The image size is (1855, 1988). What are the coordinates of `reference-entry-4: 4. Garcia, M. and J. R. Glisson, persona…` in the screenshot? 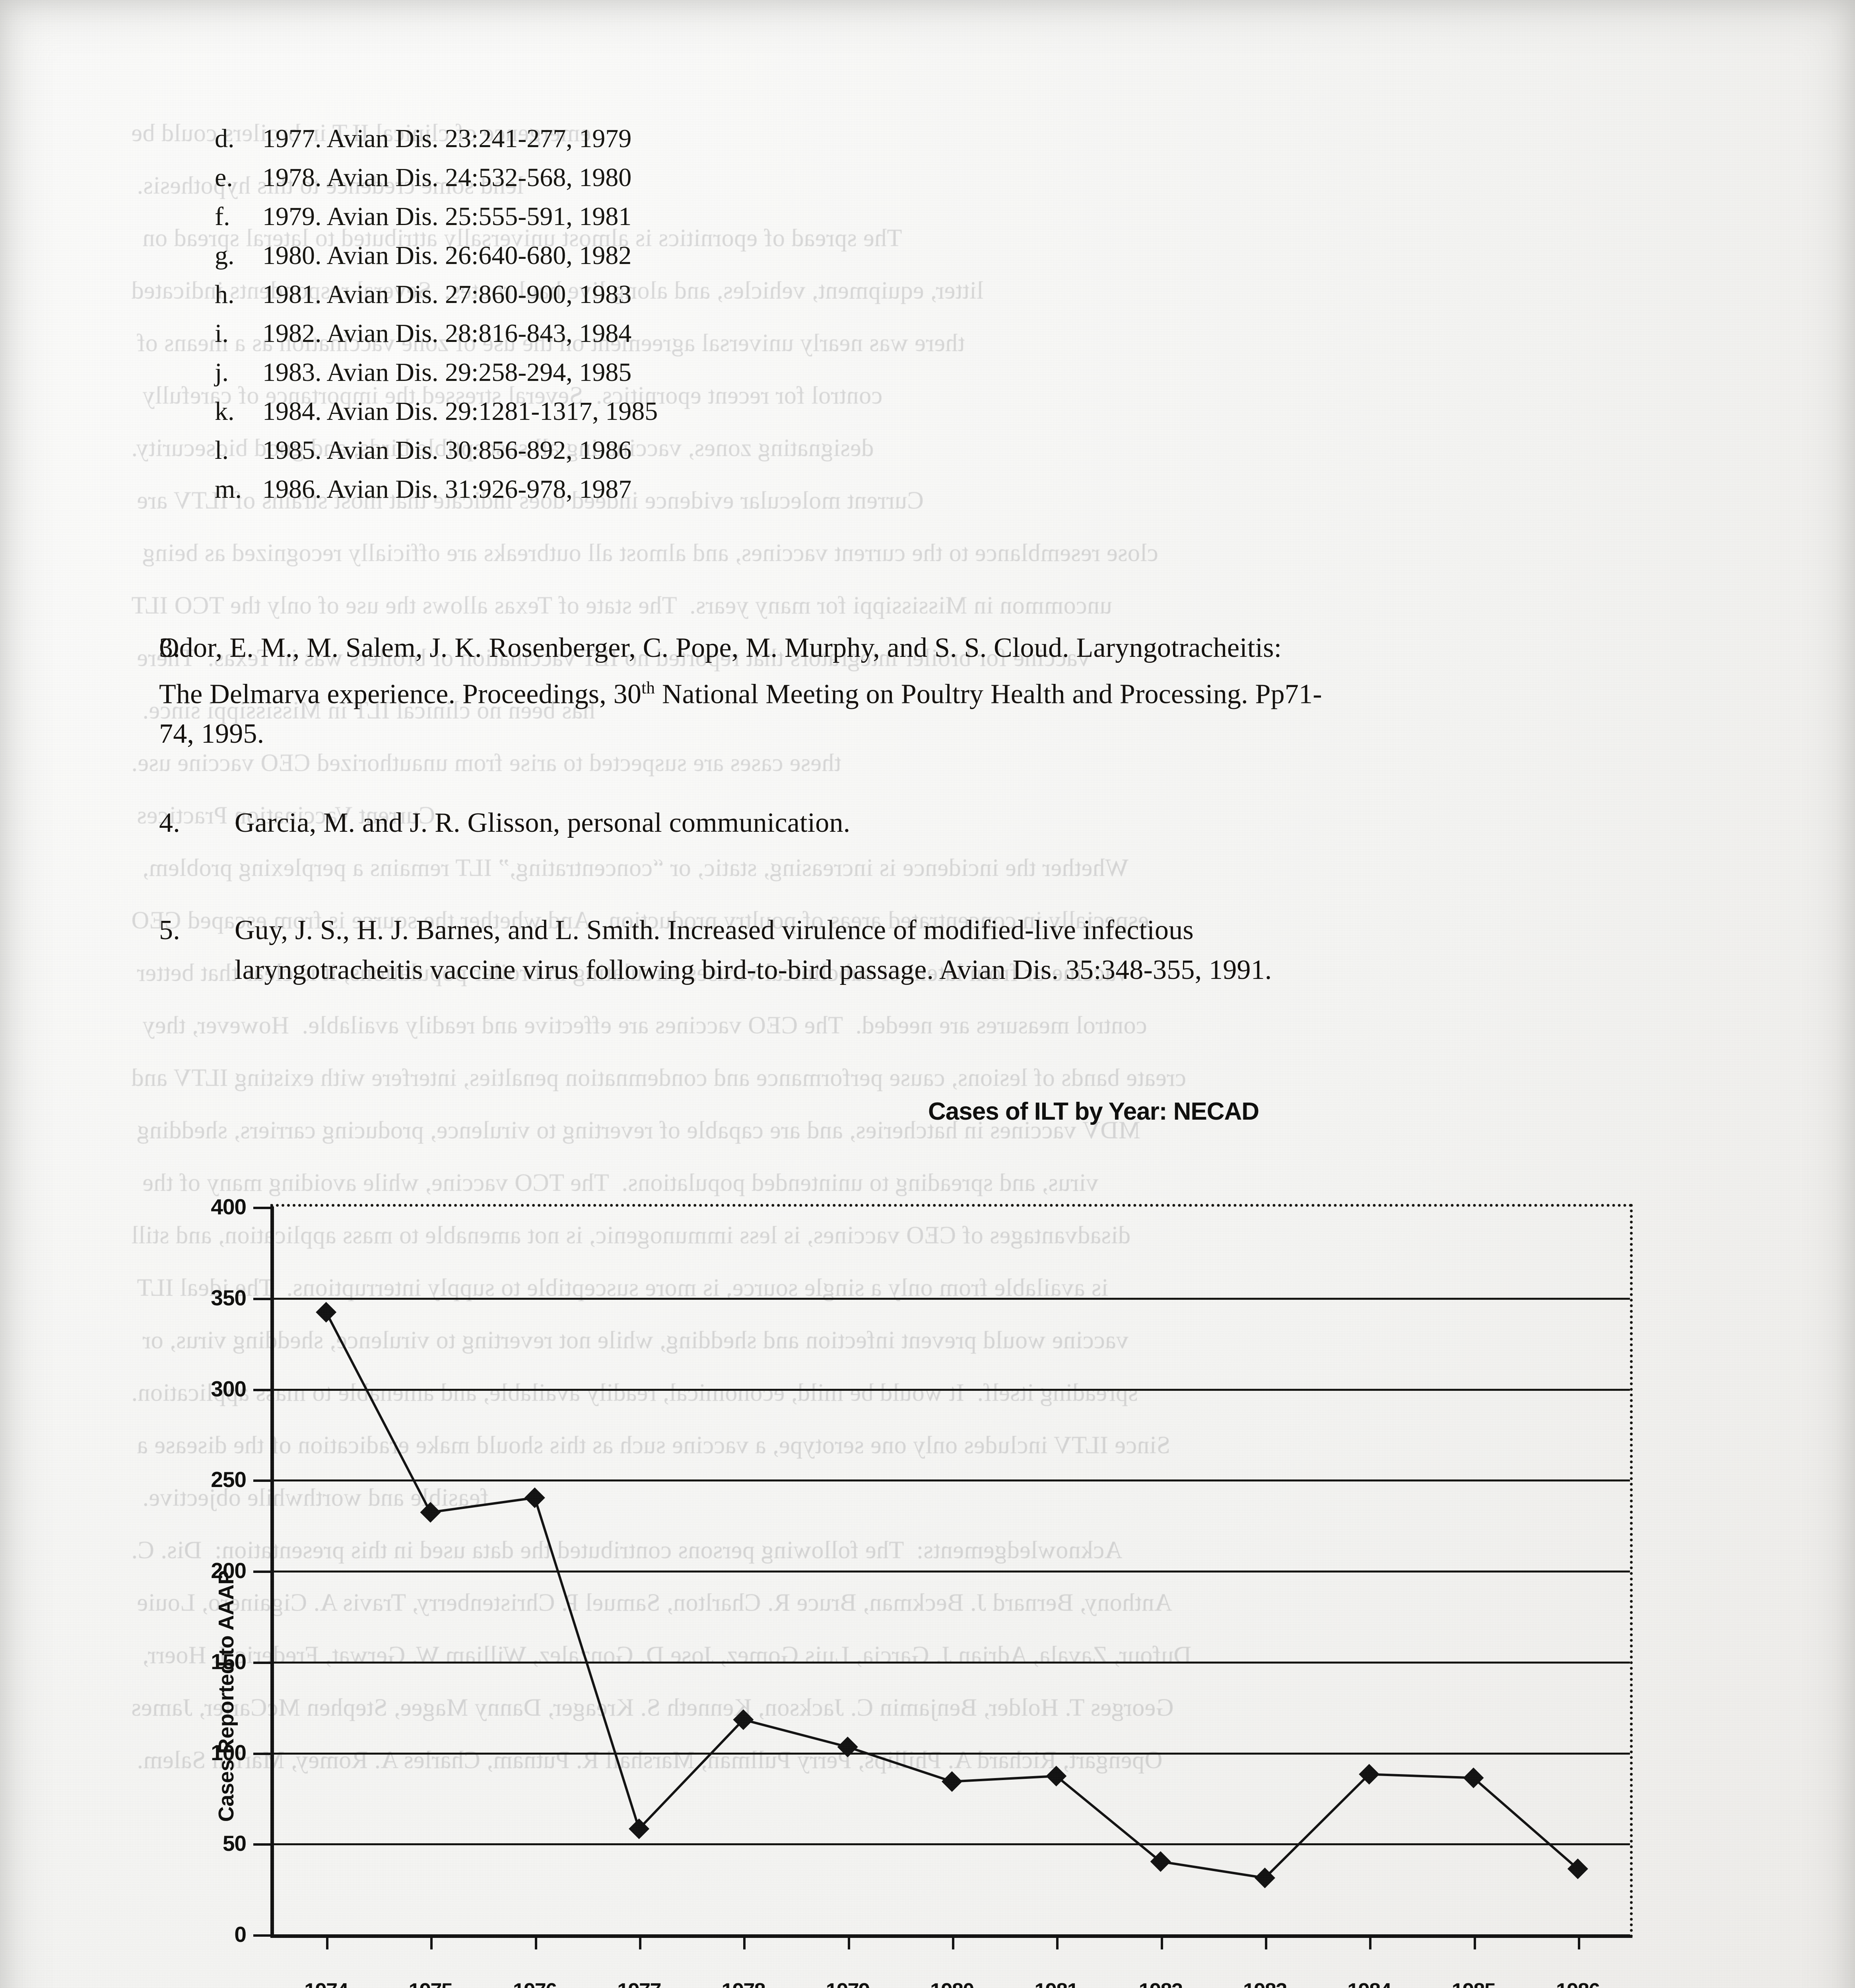 It's located at (946, 823).